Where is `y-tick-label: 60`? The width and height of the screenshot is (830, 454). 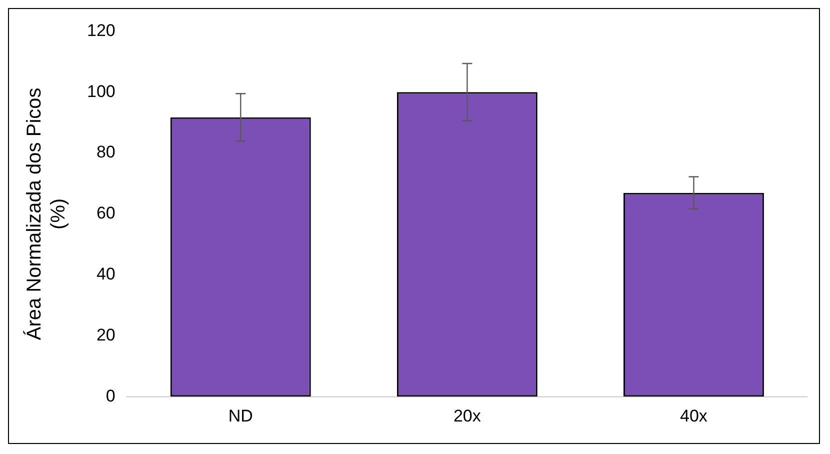
y-tick-label: 60 is located at coordinates (106, 213).